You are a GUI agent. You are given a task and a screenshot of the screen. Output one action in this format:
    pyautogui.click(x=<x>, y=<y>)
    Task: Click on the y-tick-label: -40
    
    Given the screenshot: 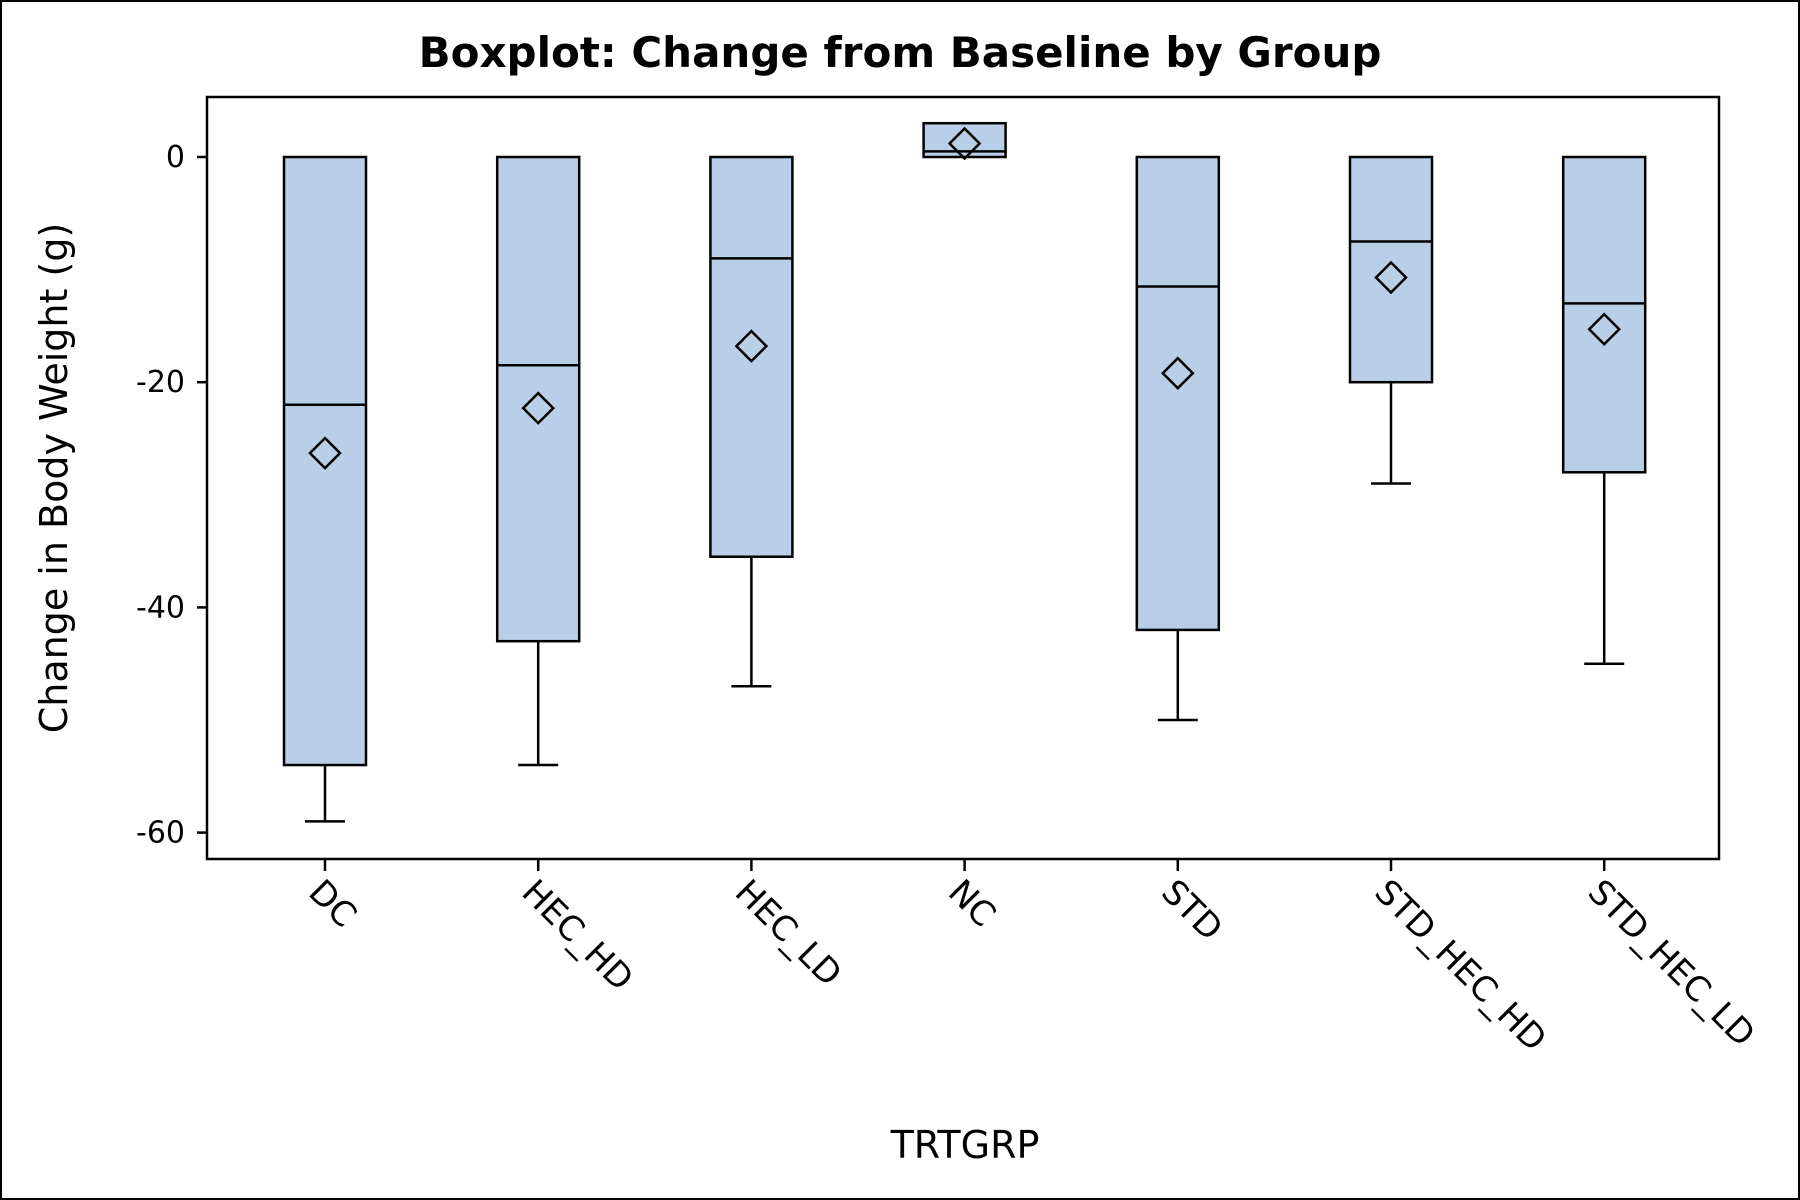 What is the action you would take?
    pyautogui.click(x=160, y=607)
    